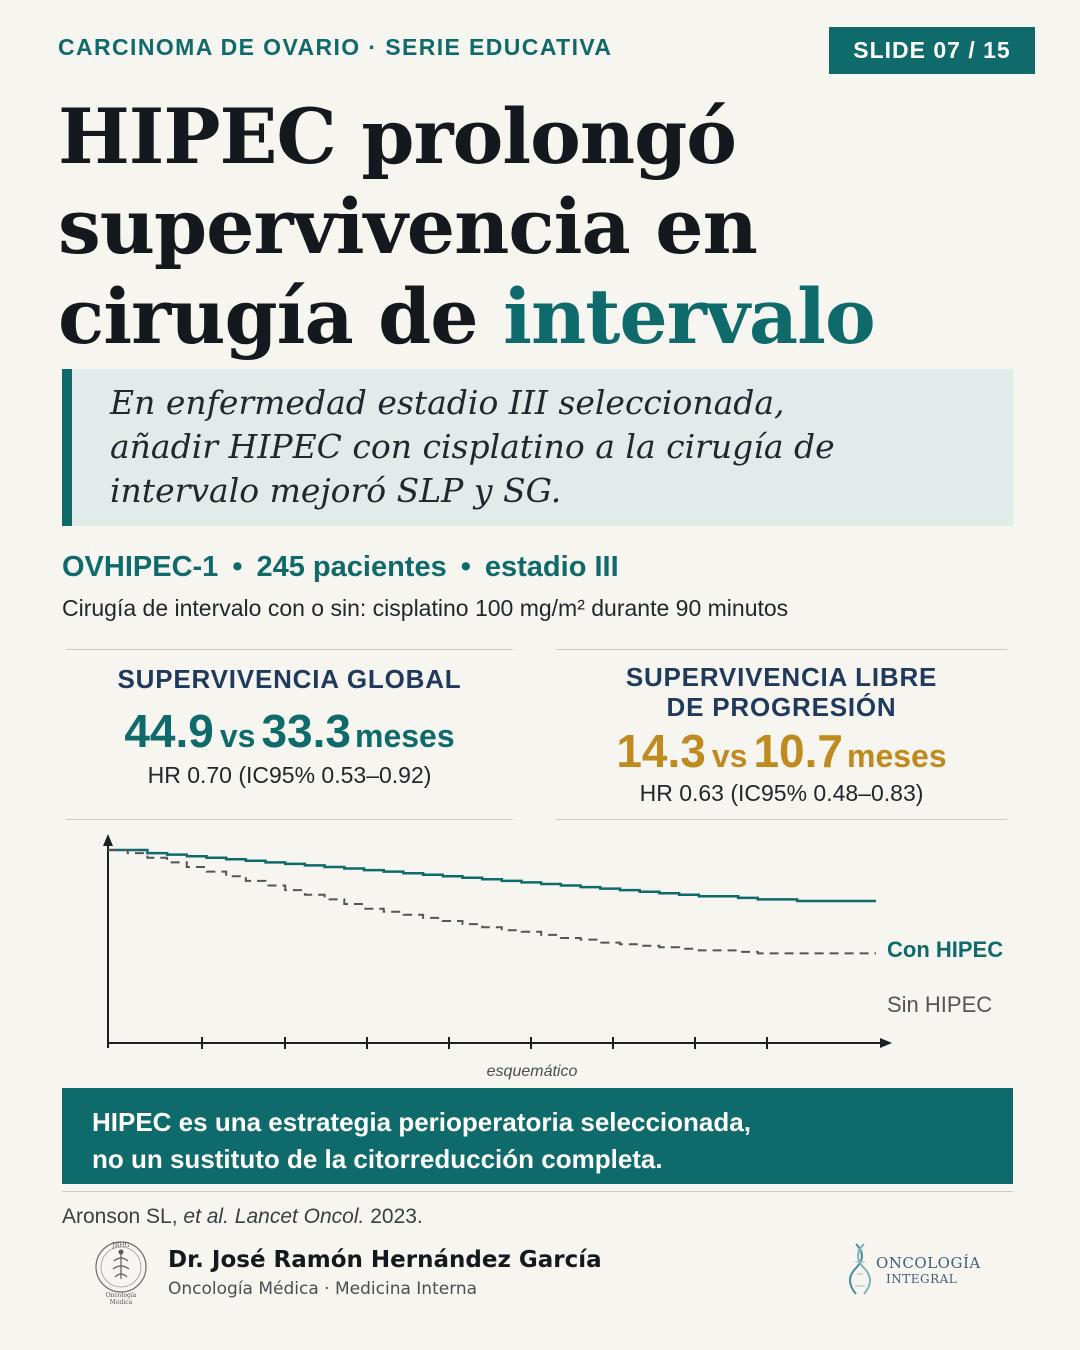 The image size is (1080, 1350). I want to click on y-axis-arrow-icon, so click(108, 840).